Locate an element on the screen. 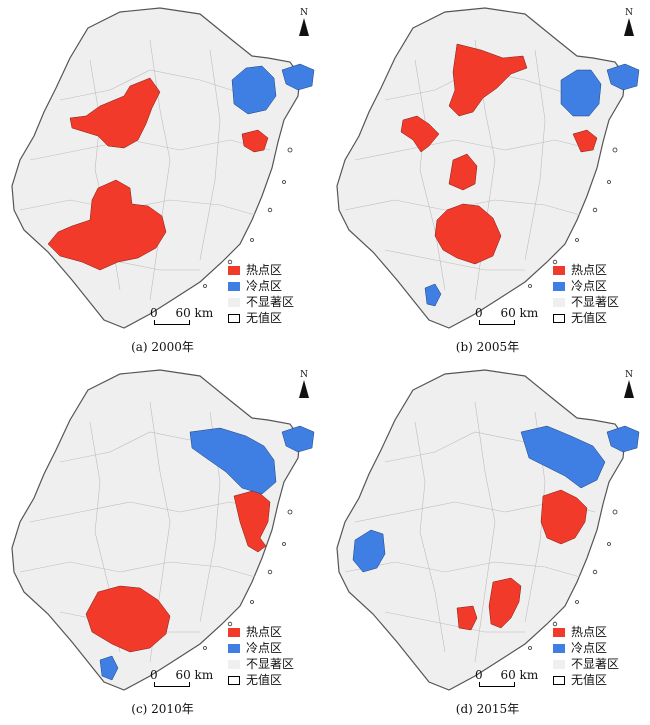 Image resolution: width=650 pixels, height=725 pixels. county-boundaries is located at coordinates (145, 532).